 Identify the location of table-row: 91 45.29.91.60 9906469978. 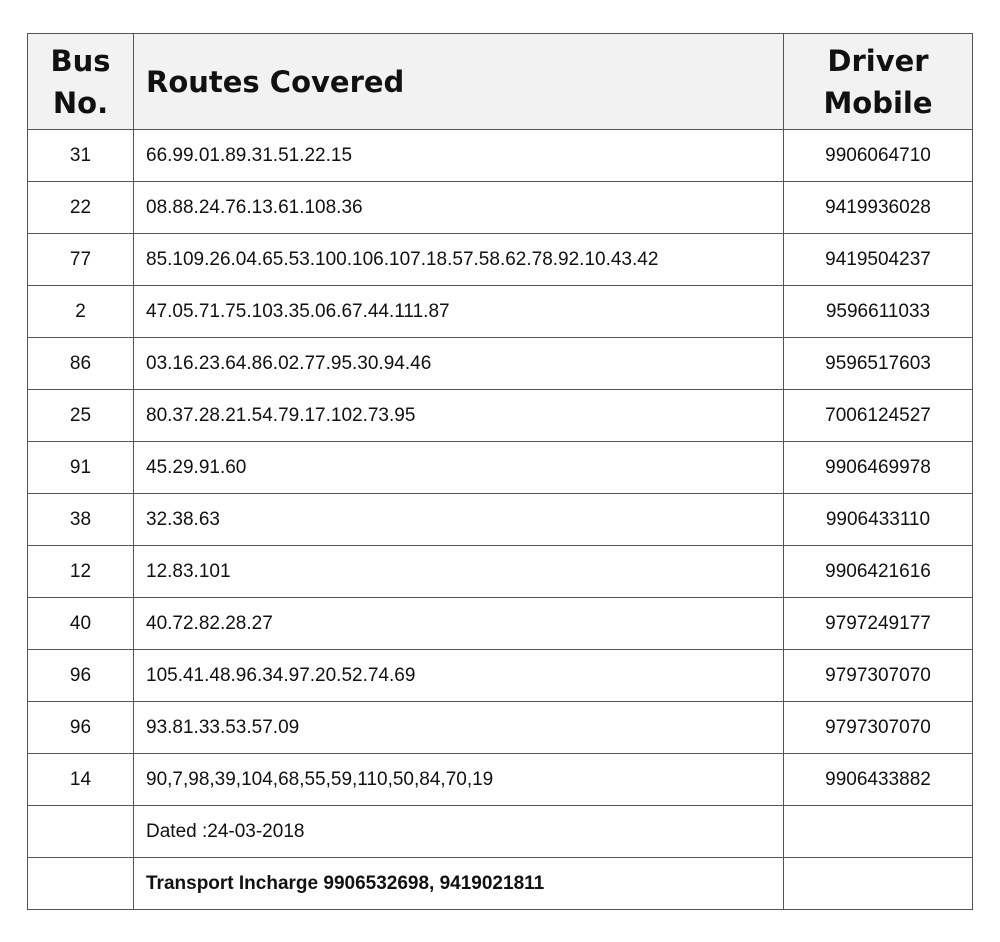
(500, 467).